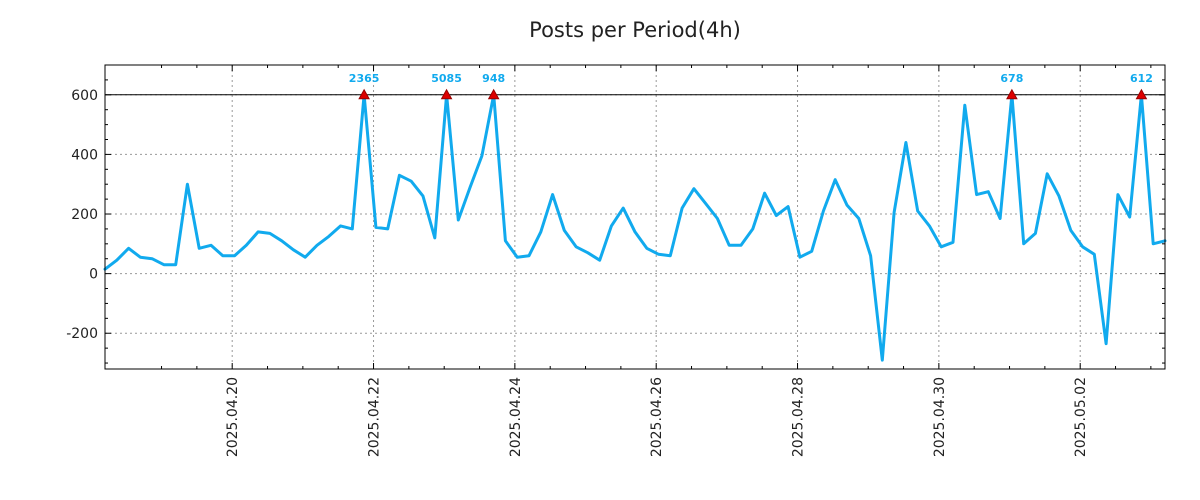 Image resolution: width=1200 pixels, height=500 pixels. What do you see at coordinates (446, 78) in the screenshot?
I see `peak-label: 5085` at bounding box center [446, 78].